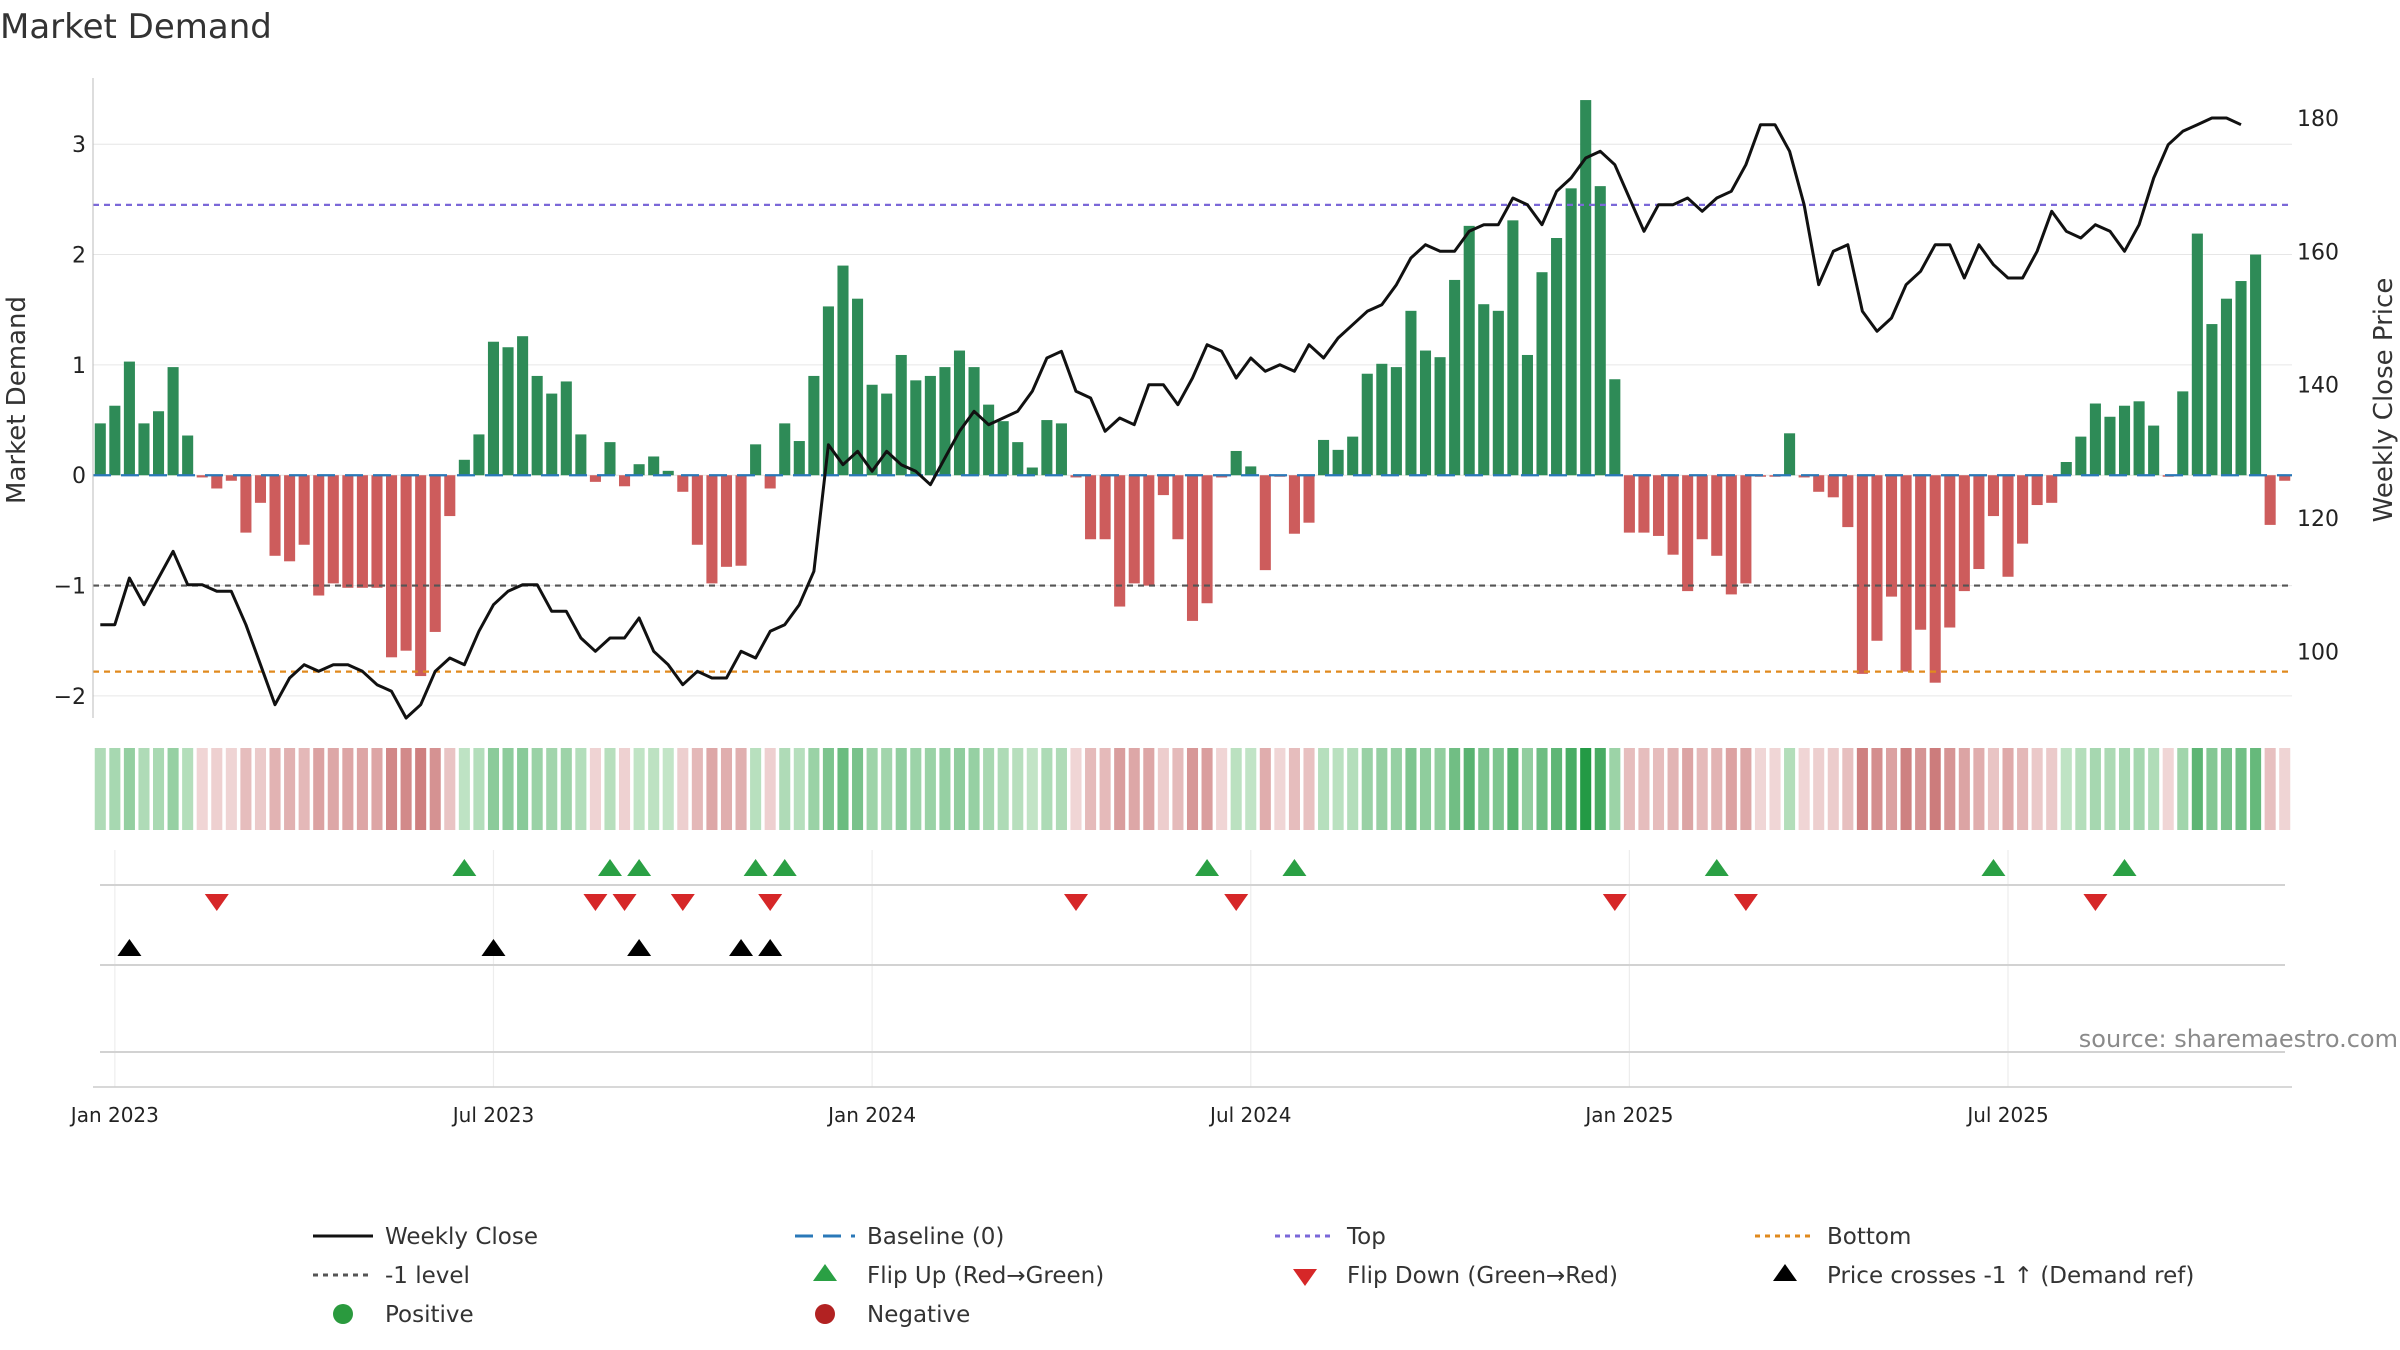  I want to click on legend-label: Bottom, so click(1869, 1237).